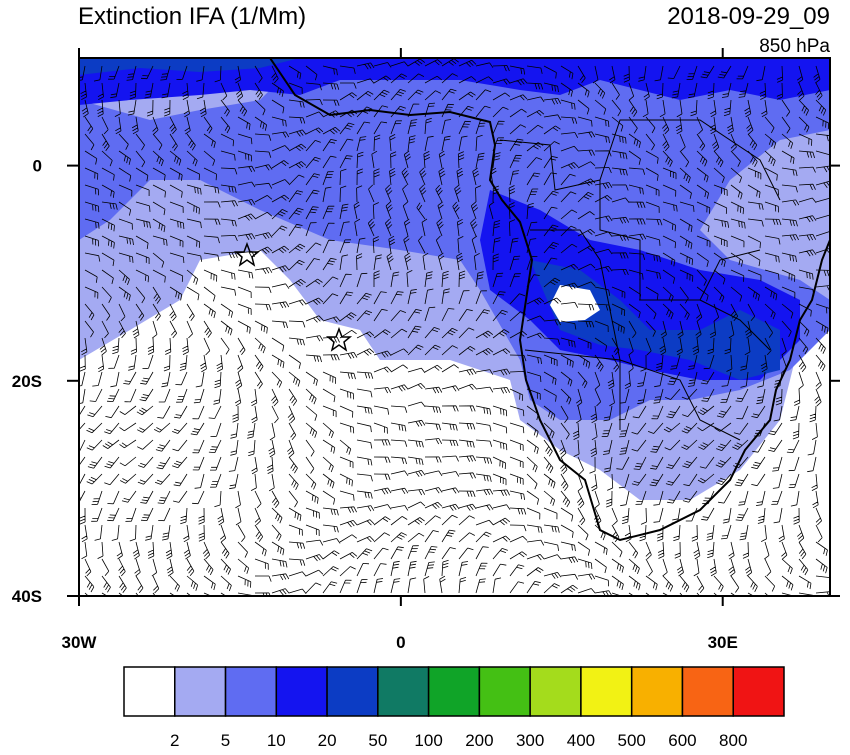  What do you see at coordinates (640, 280) in the screenshot?
I see `borders` at bounding box center [640, 280].